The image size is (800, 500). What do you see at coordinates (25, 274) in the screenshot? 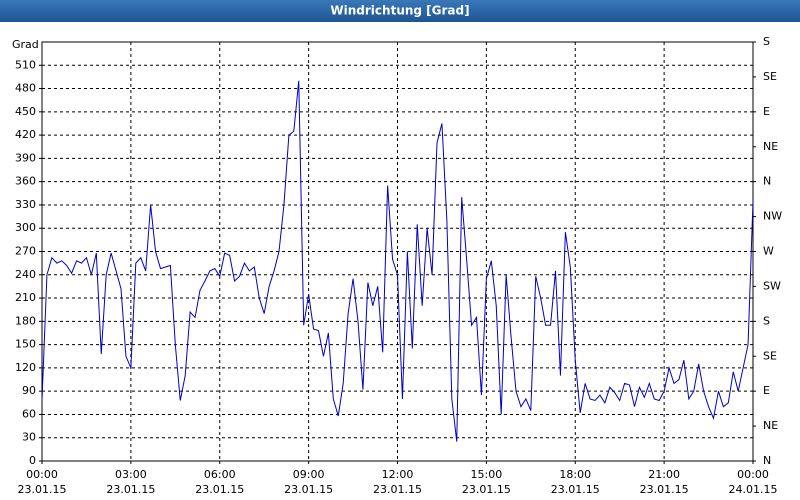
I see `y-tick-label: 240` at bounding box center [25, 274].